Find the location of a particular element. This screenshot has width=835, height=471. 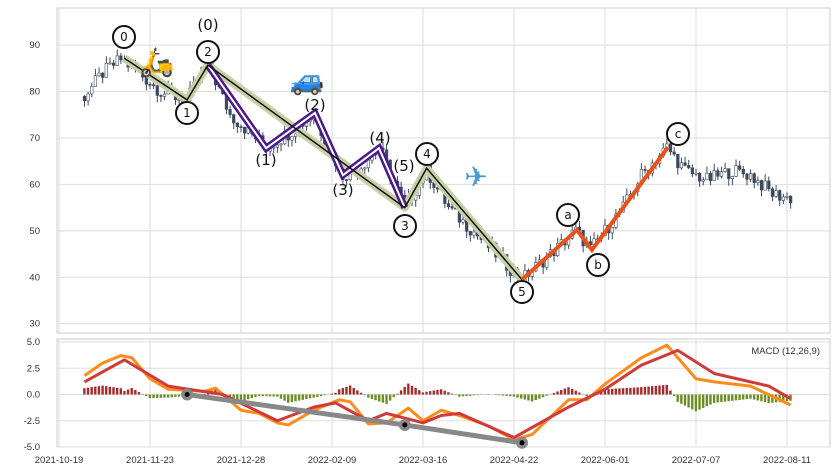

wave-label-c: c is located at coordinates (678, 134).